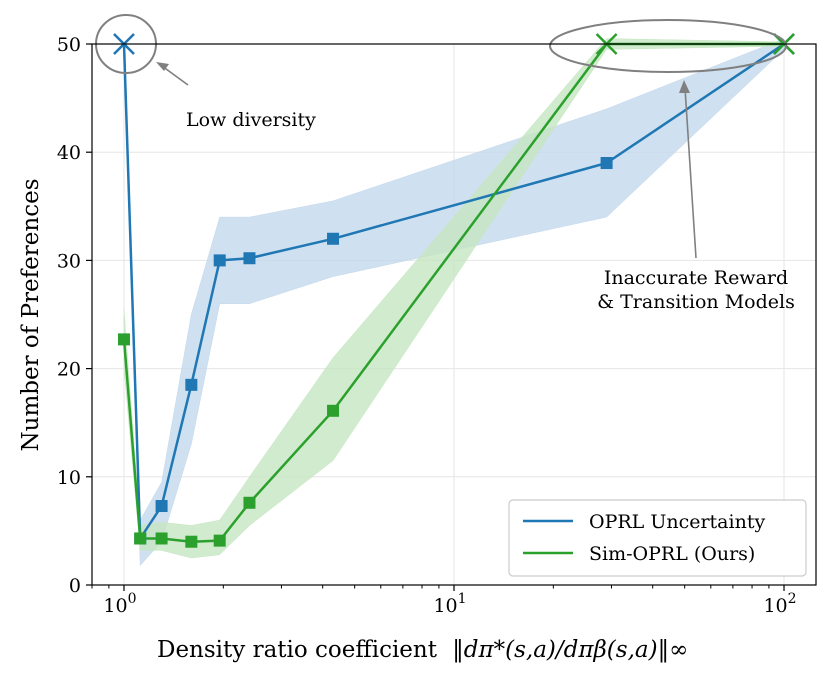  I want to click on inaccurate-models-ellipse, so click(668, 46).